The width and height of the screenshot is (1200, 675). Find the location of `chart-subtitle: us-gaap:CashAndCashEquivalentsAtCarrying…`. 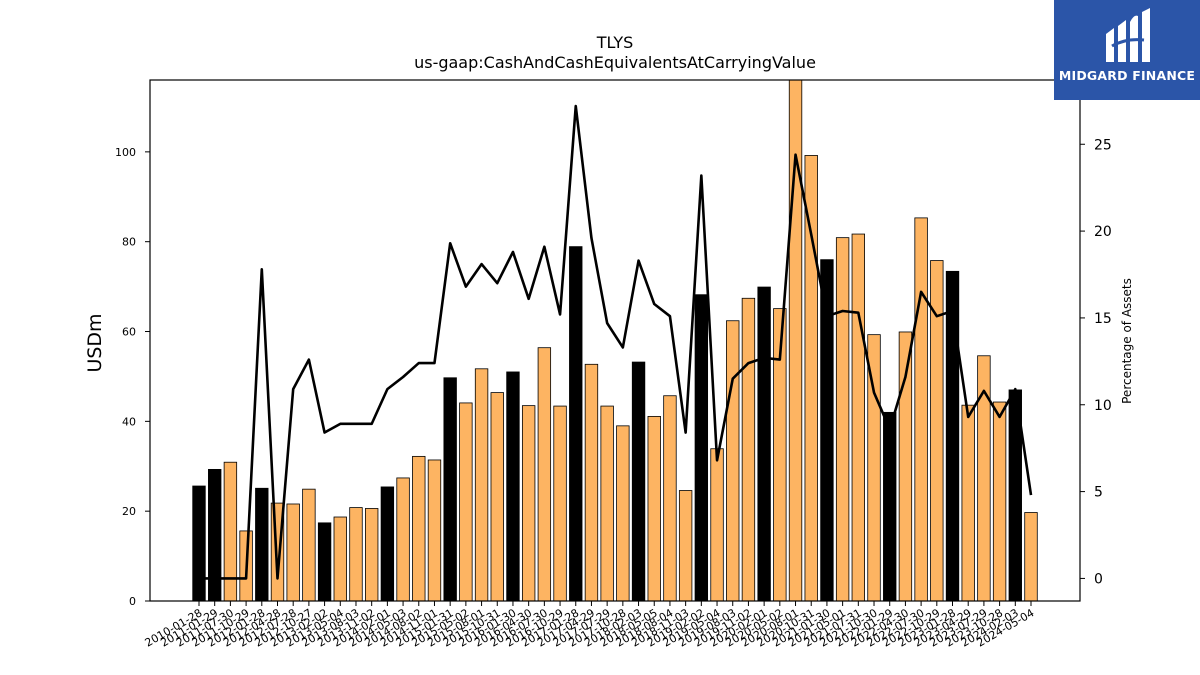

chart-subtitle: us-gaap:CashAndCashEquivalentsAtCarrying… is located at coordinates (615, 62).